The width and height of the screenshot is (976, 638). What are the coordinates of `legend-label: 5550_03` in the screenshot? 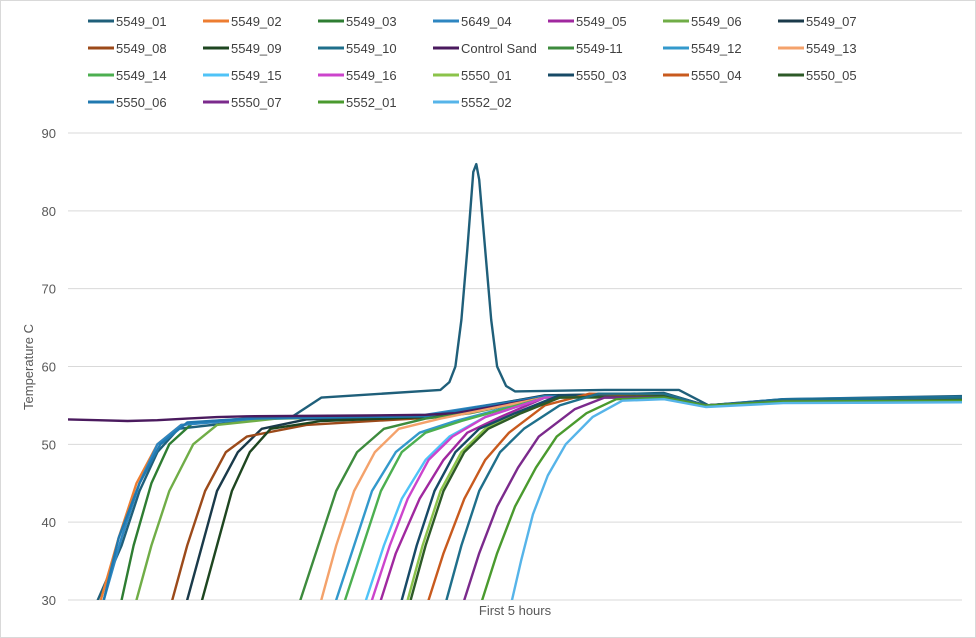 It's located at (601, 75).